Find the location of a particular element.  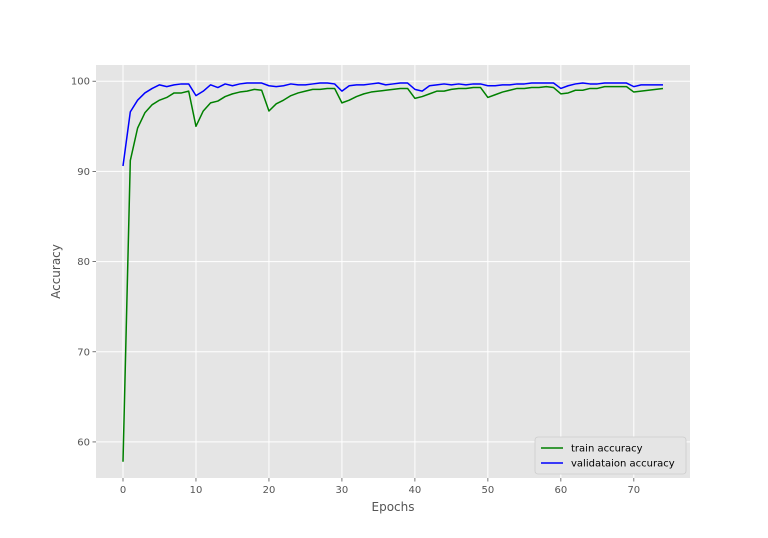

legend: train accuracy validataion accuracy is located at coordinates (610, 455).